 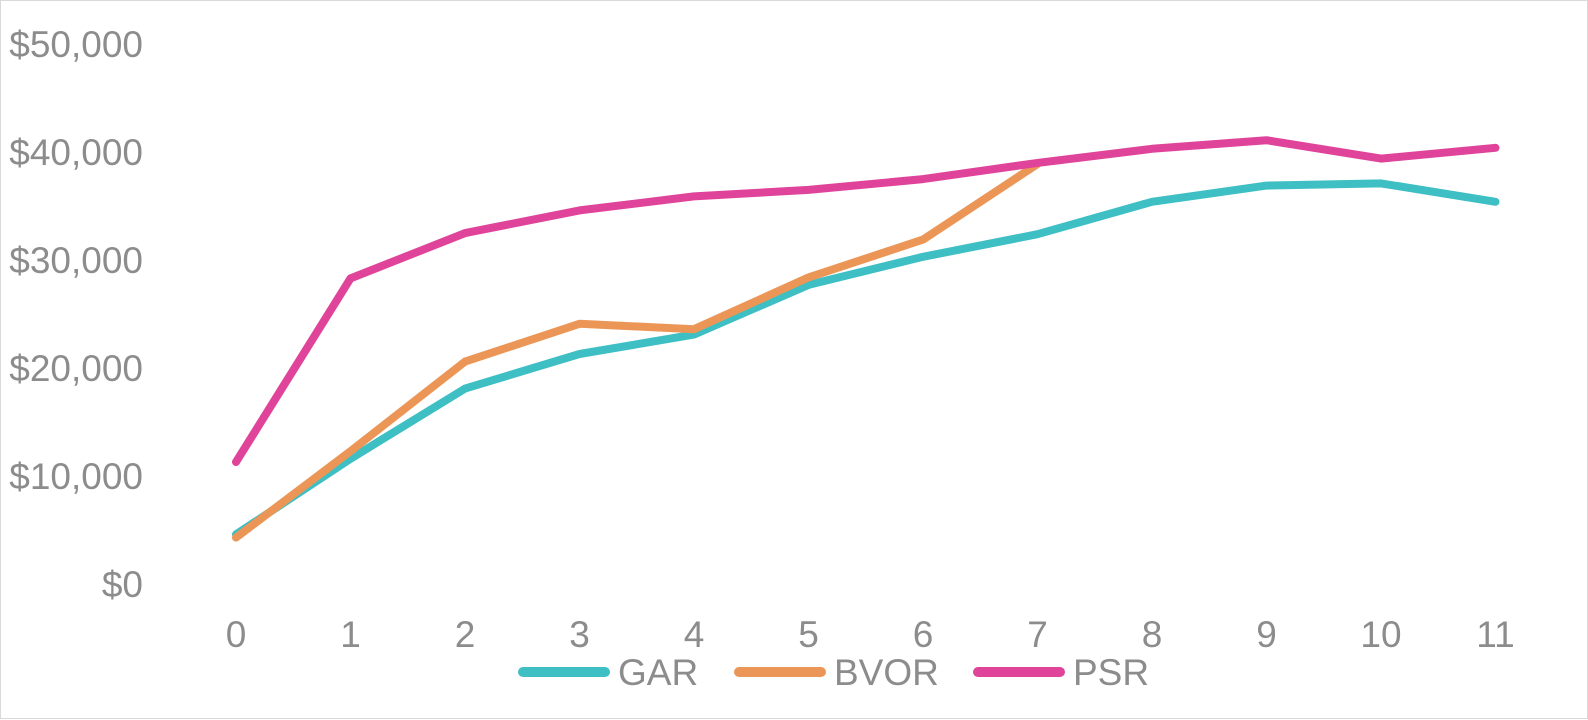 What do you see at coordinates (76, 152) in the screenshot?
I see `y-tick-label: $40,000` at bounding box center [76, 152].